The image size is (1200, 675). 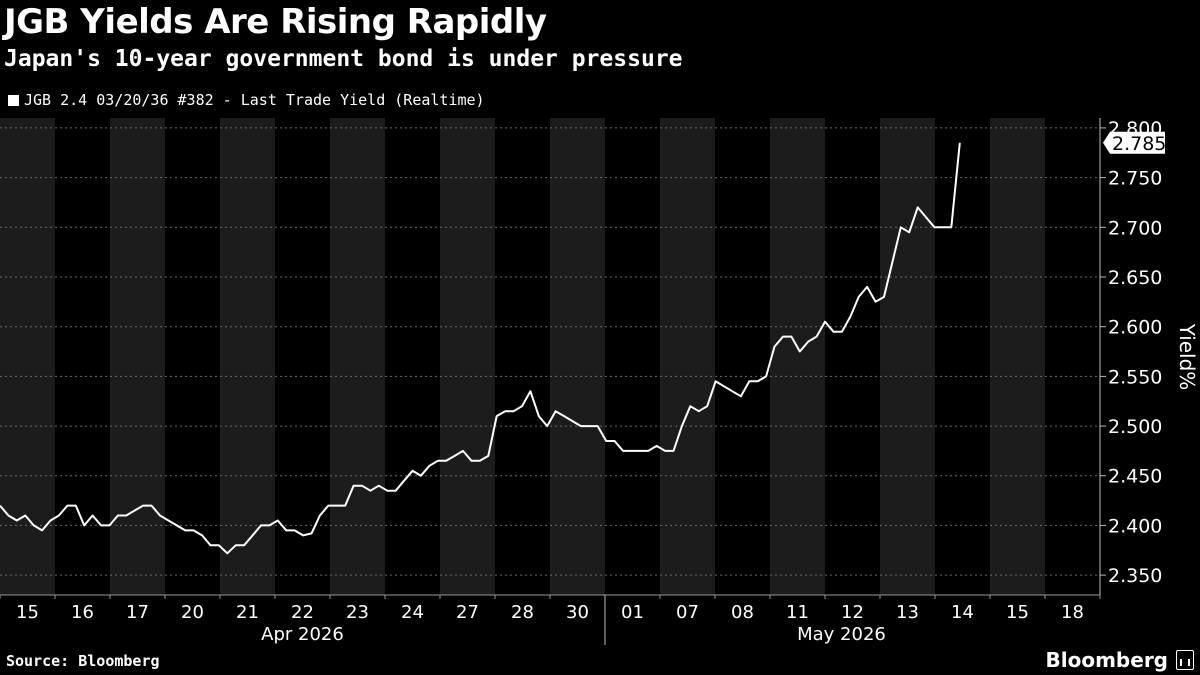 I want to click on x-tick-label: 21, so click(x=247, y=612).